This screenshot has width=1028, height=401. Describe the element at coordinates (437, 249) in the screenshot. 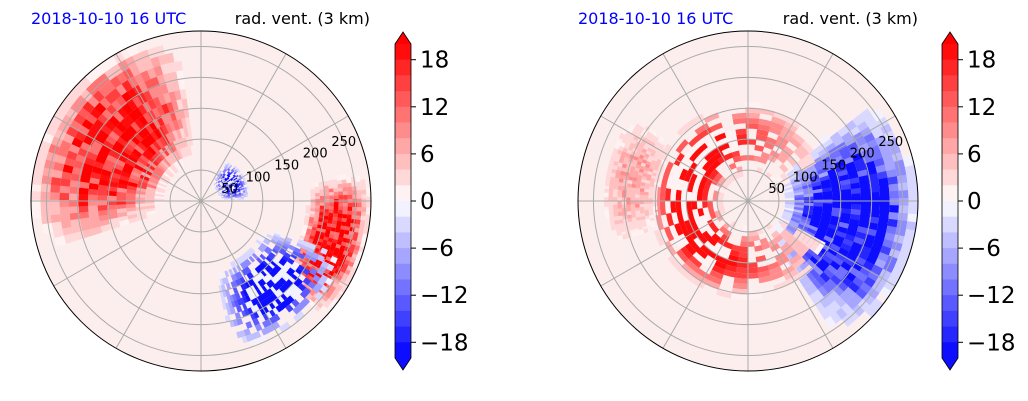

I see `left-cbar-tick-label: −6` at that location.